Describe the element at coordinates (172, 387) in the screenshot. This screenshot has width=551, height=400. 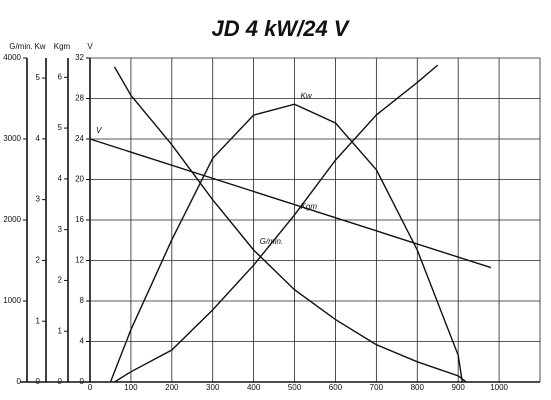
I see `x-tick-label: 200` at that location.